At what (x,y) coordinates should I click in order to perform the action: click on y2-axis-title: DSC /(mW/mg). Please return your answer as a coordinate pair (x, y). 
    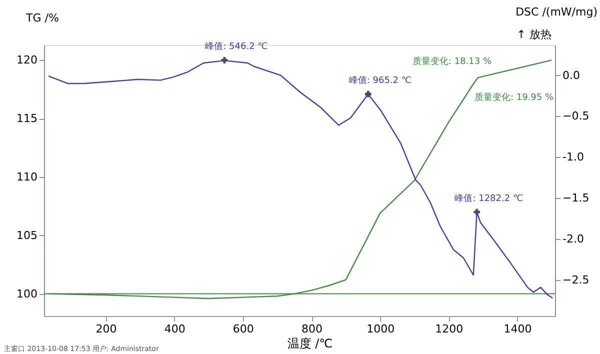
    Looking at the image, I should click on (557, 12).